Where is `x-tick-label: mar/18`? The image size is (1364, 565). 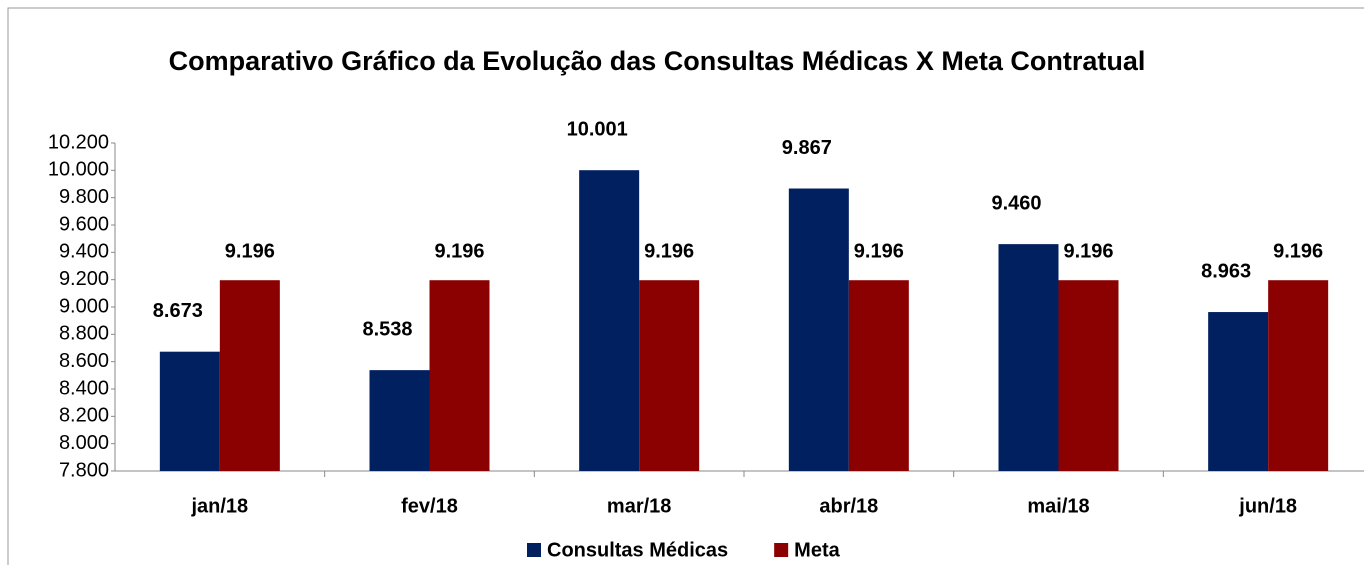
x-tick-label: mar/18 is located at coordinates (639, 506).